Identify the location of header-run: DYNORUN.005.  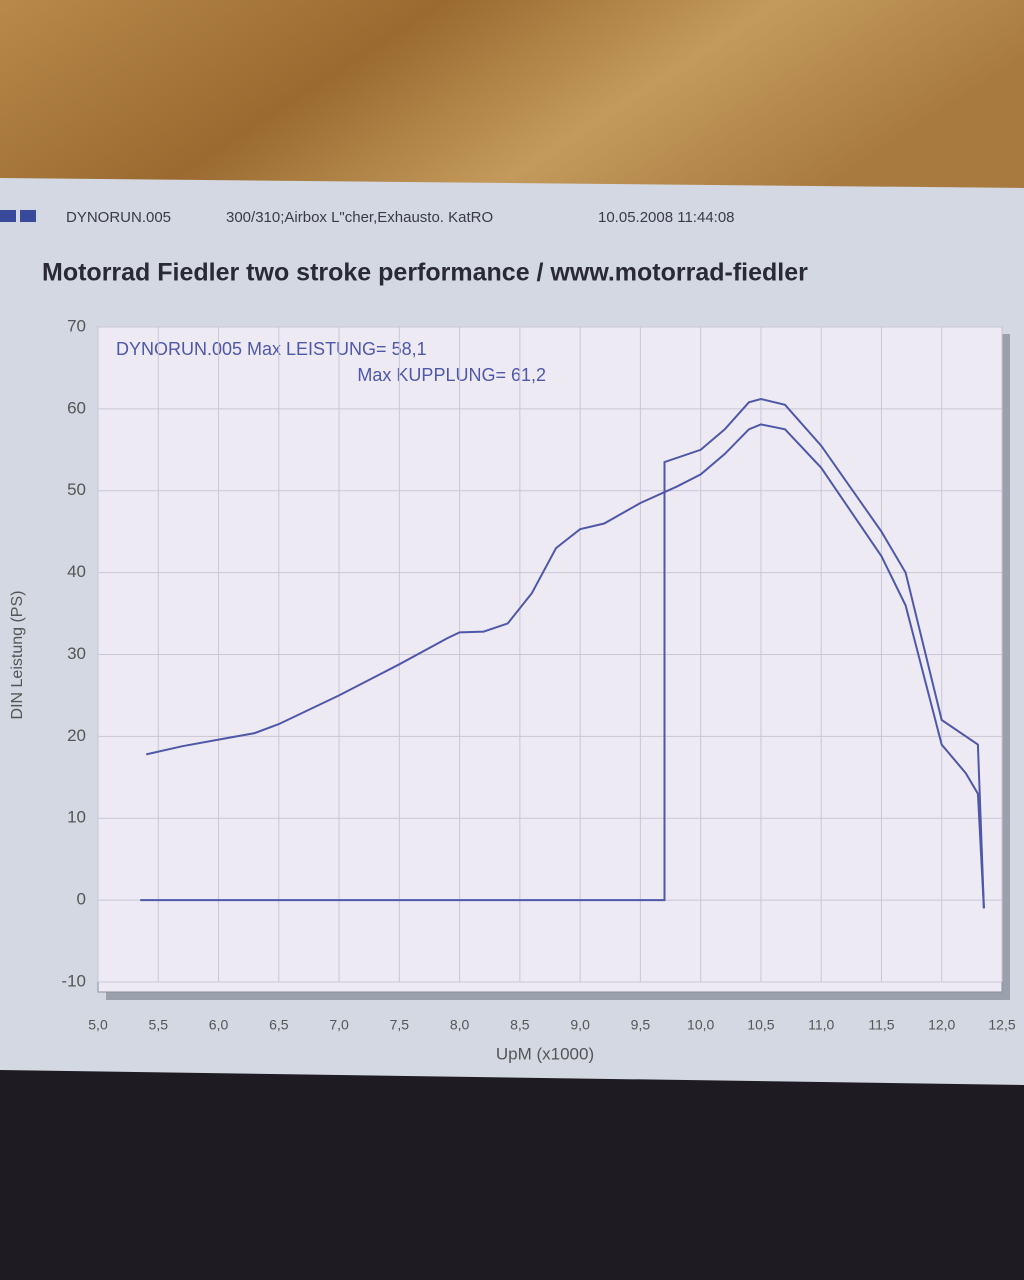
(118, 217).